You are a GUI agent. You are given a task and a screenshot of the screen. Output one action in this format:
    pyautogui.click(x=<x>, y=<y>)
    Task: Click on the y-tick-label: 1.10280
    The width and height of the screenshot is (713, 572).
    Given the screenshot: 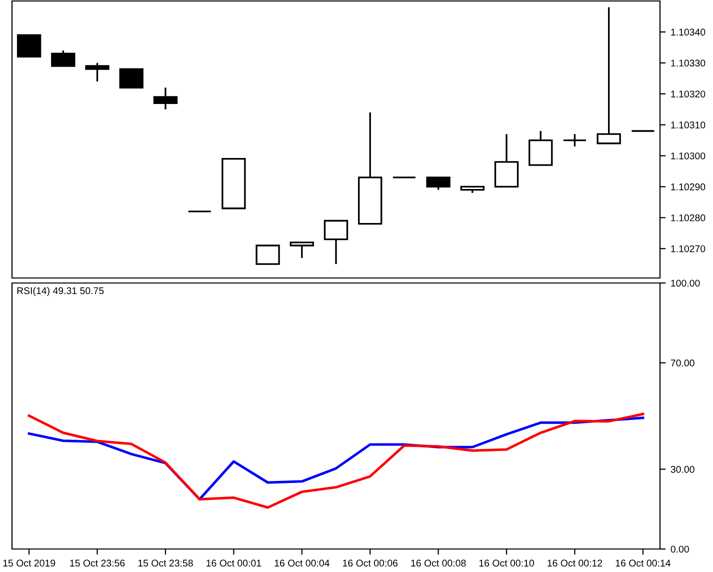 What is the action you would take?
    pyautogui.click(x=688, y=218)
    